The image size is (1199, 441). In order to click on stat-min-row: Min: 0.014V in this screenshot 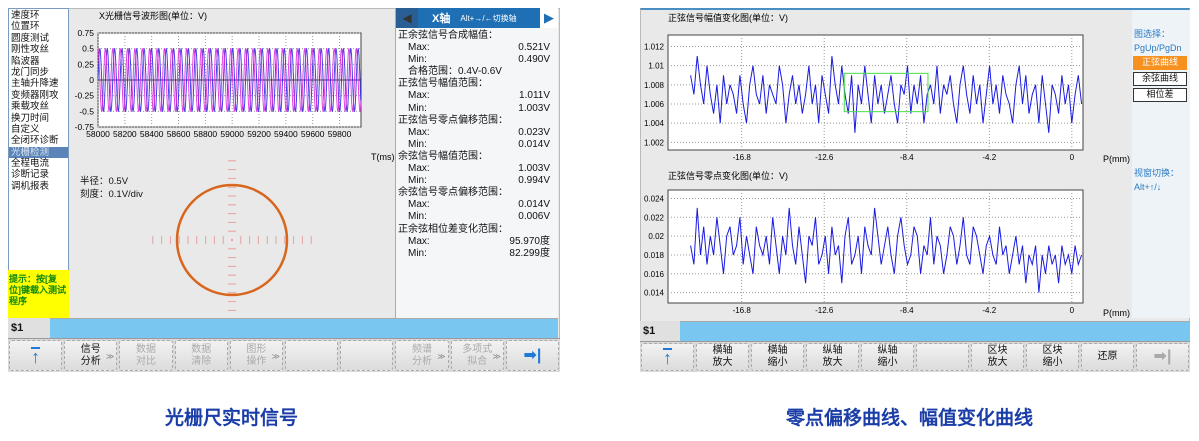, I will do `click(477, 145)`.